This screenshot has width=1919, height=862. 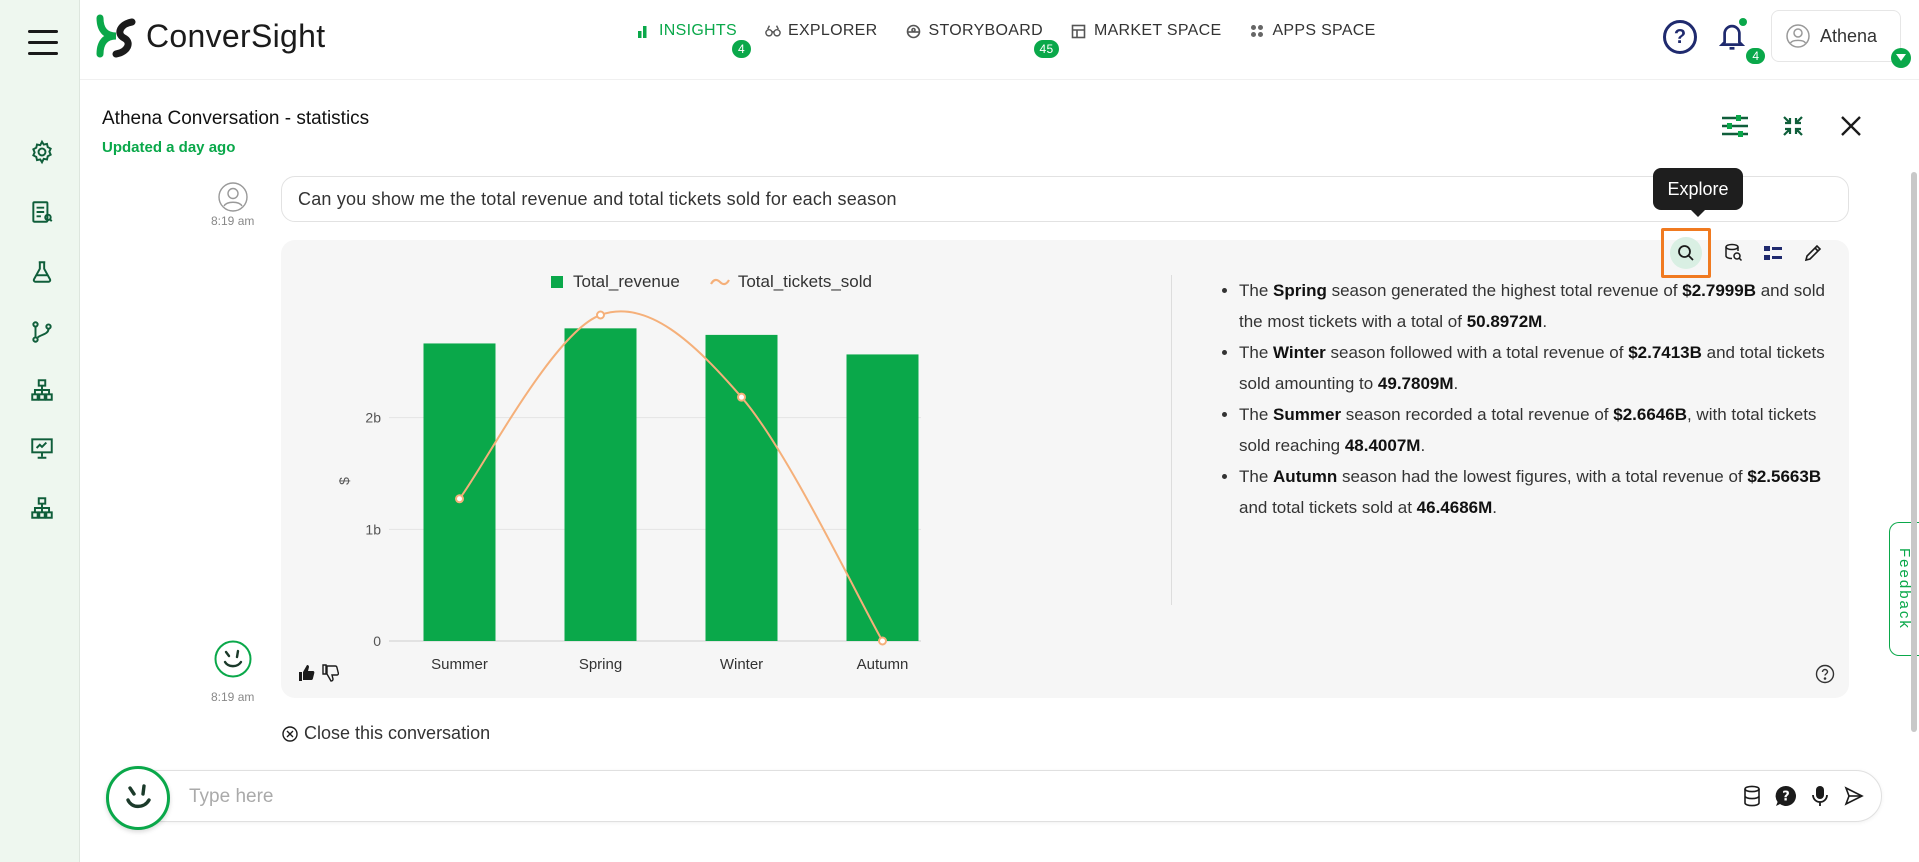 I want to click on card-divider, so click(x=1171, y=440).